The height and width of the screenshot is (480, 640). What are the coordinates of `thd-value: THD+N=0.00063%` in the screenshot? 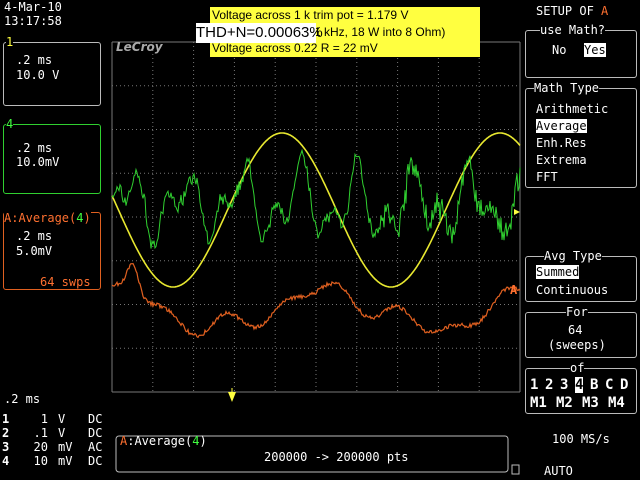 It's located at (259, 32).